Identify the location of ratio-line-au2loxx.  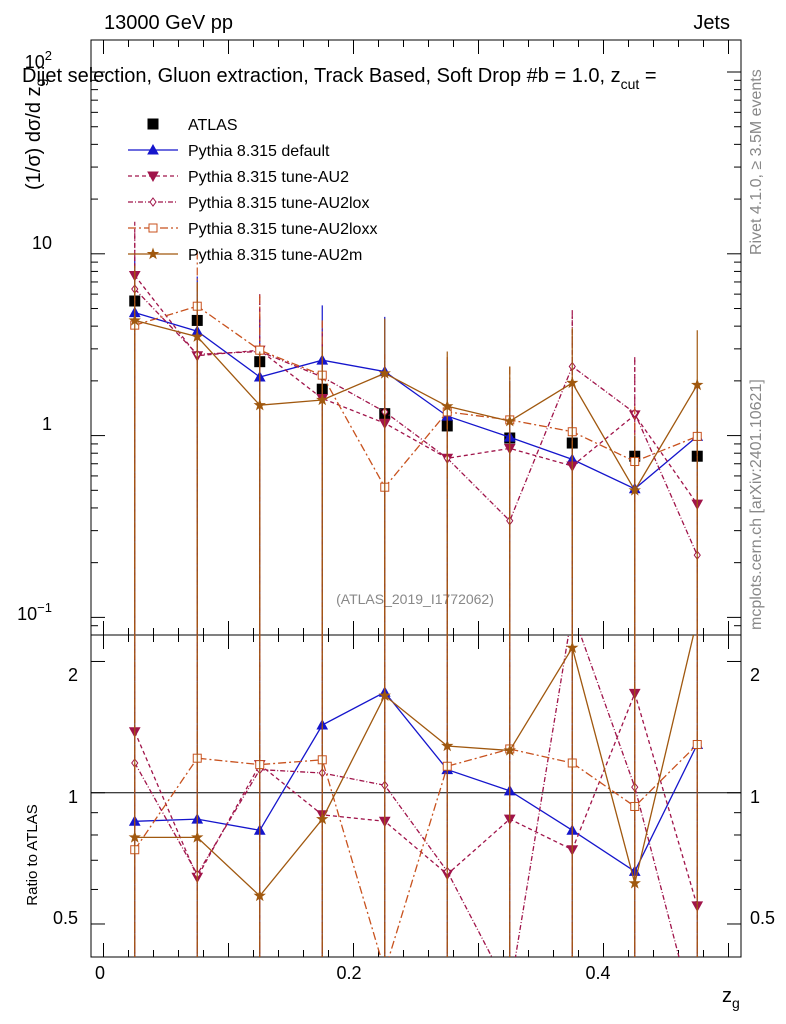
(416, 850).